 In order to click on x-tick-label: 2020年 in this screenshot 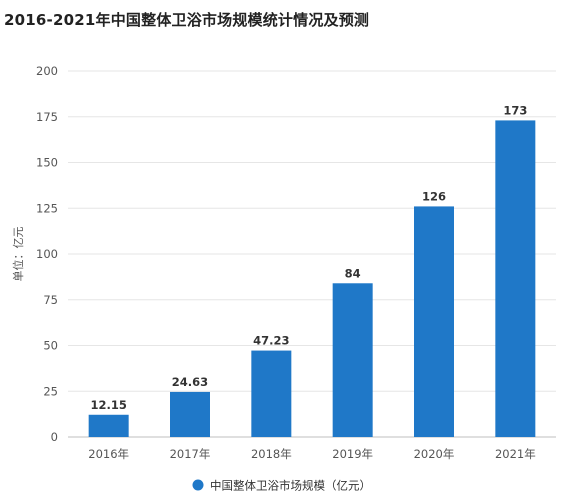, I will do `click(434, 454)`.